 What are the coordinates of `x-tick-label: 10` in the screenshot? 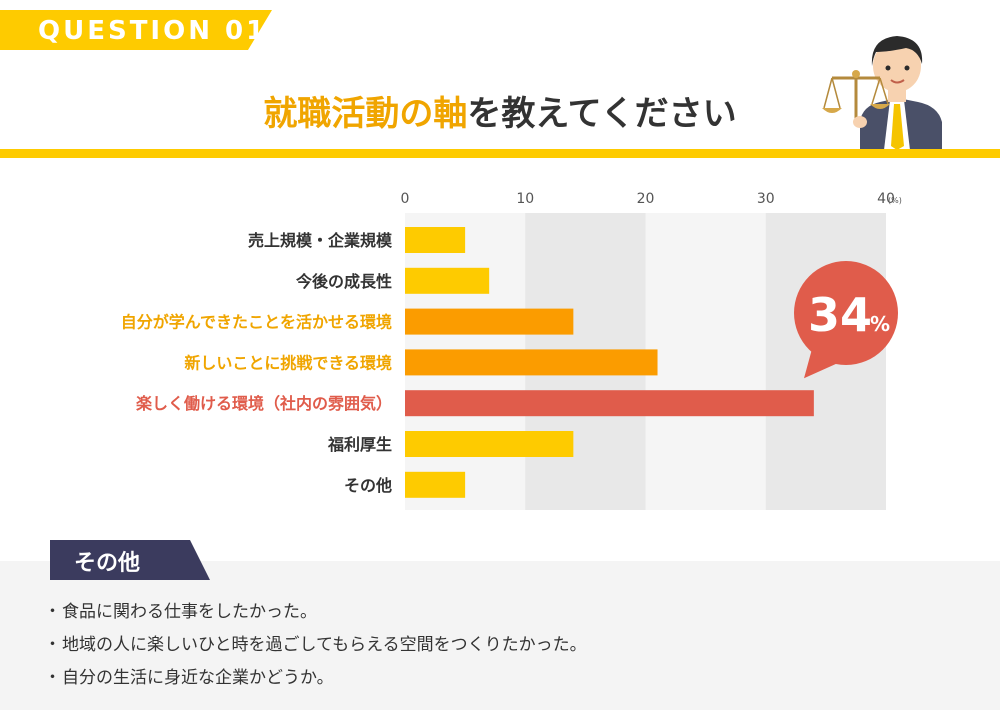 It's located at (525, 199).